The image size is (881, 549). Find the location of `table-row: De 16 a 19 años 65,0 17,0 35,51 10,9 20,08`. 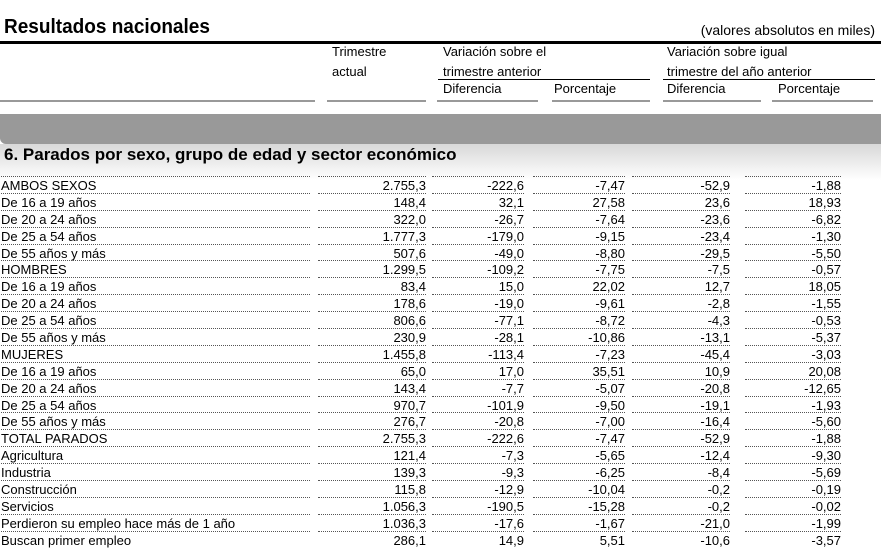

table-row: De 16 a 19 años 65,0 17,0 35,51 10,9 20,08 is located at coordinates (440, 370).